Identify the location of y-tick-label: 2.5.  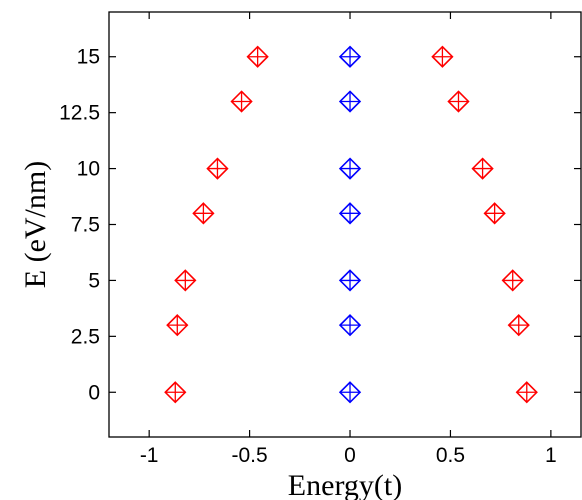
(85, 336).